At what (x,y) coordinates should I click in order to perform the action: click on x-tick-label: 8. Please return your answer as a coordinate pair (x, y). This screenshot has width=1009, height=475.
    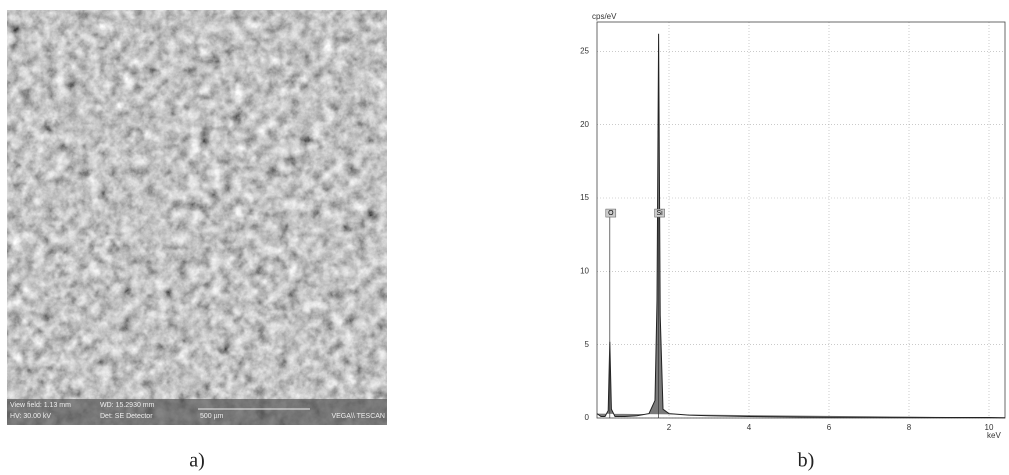
    Looking at the image, I should click on (909, 427).